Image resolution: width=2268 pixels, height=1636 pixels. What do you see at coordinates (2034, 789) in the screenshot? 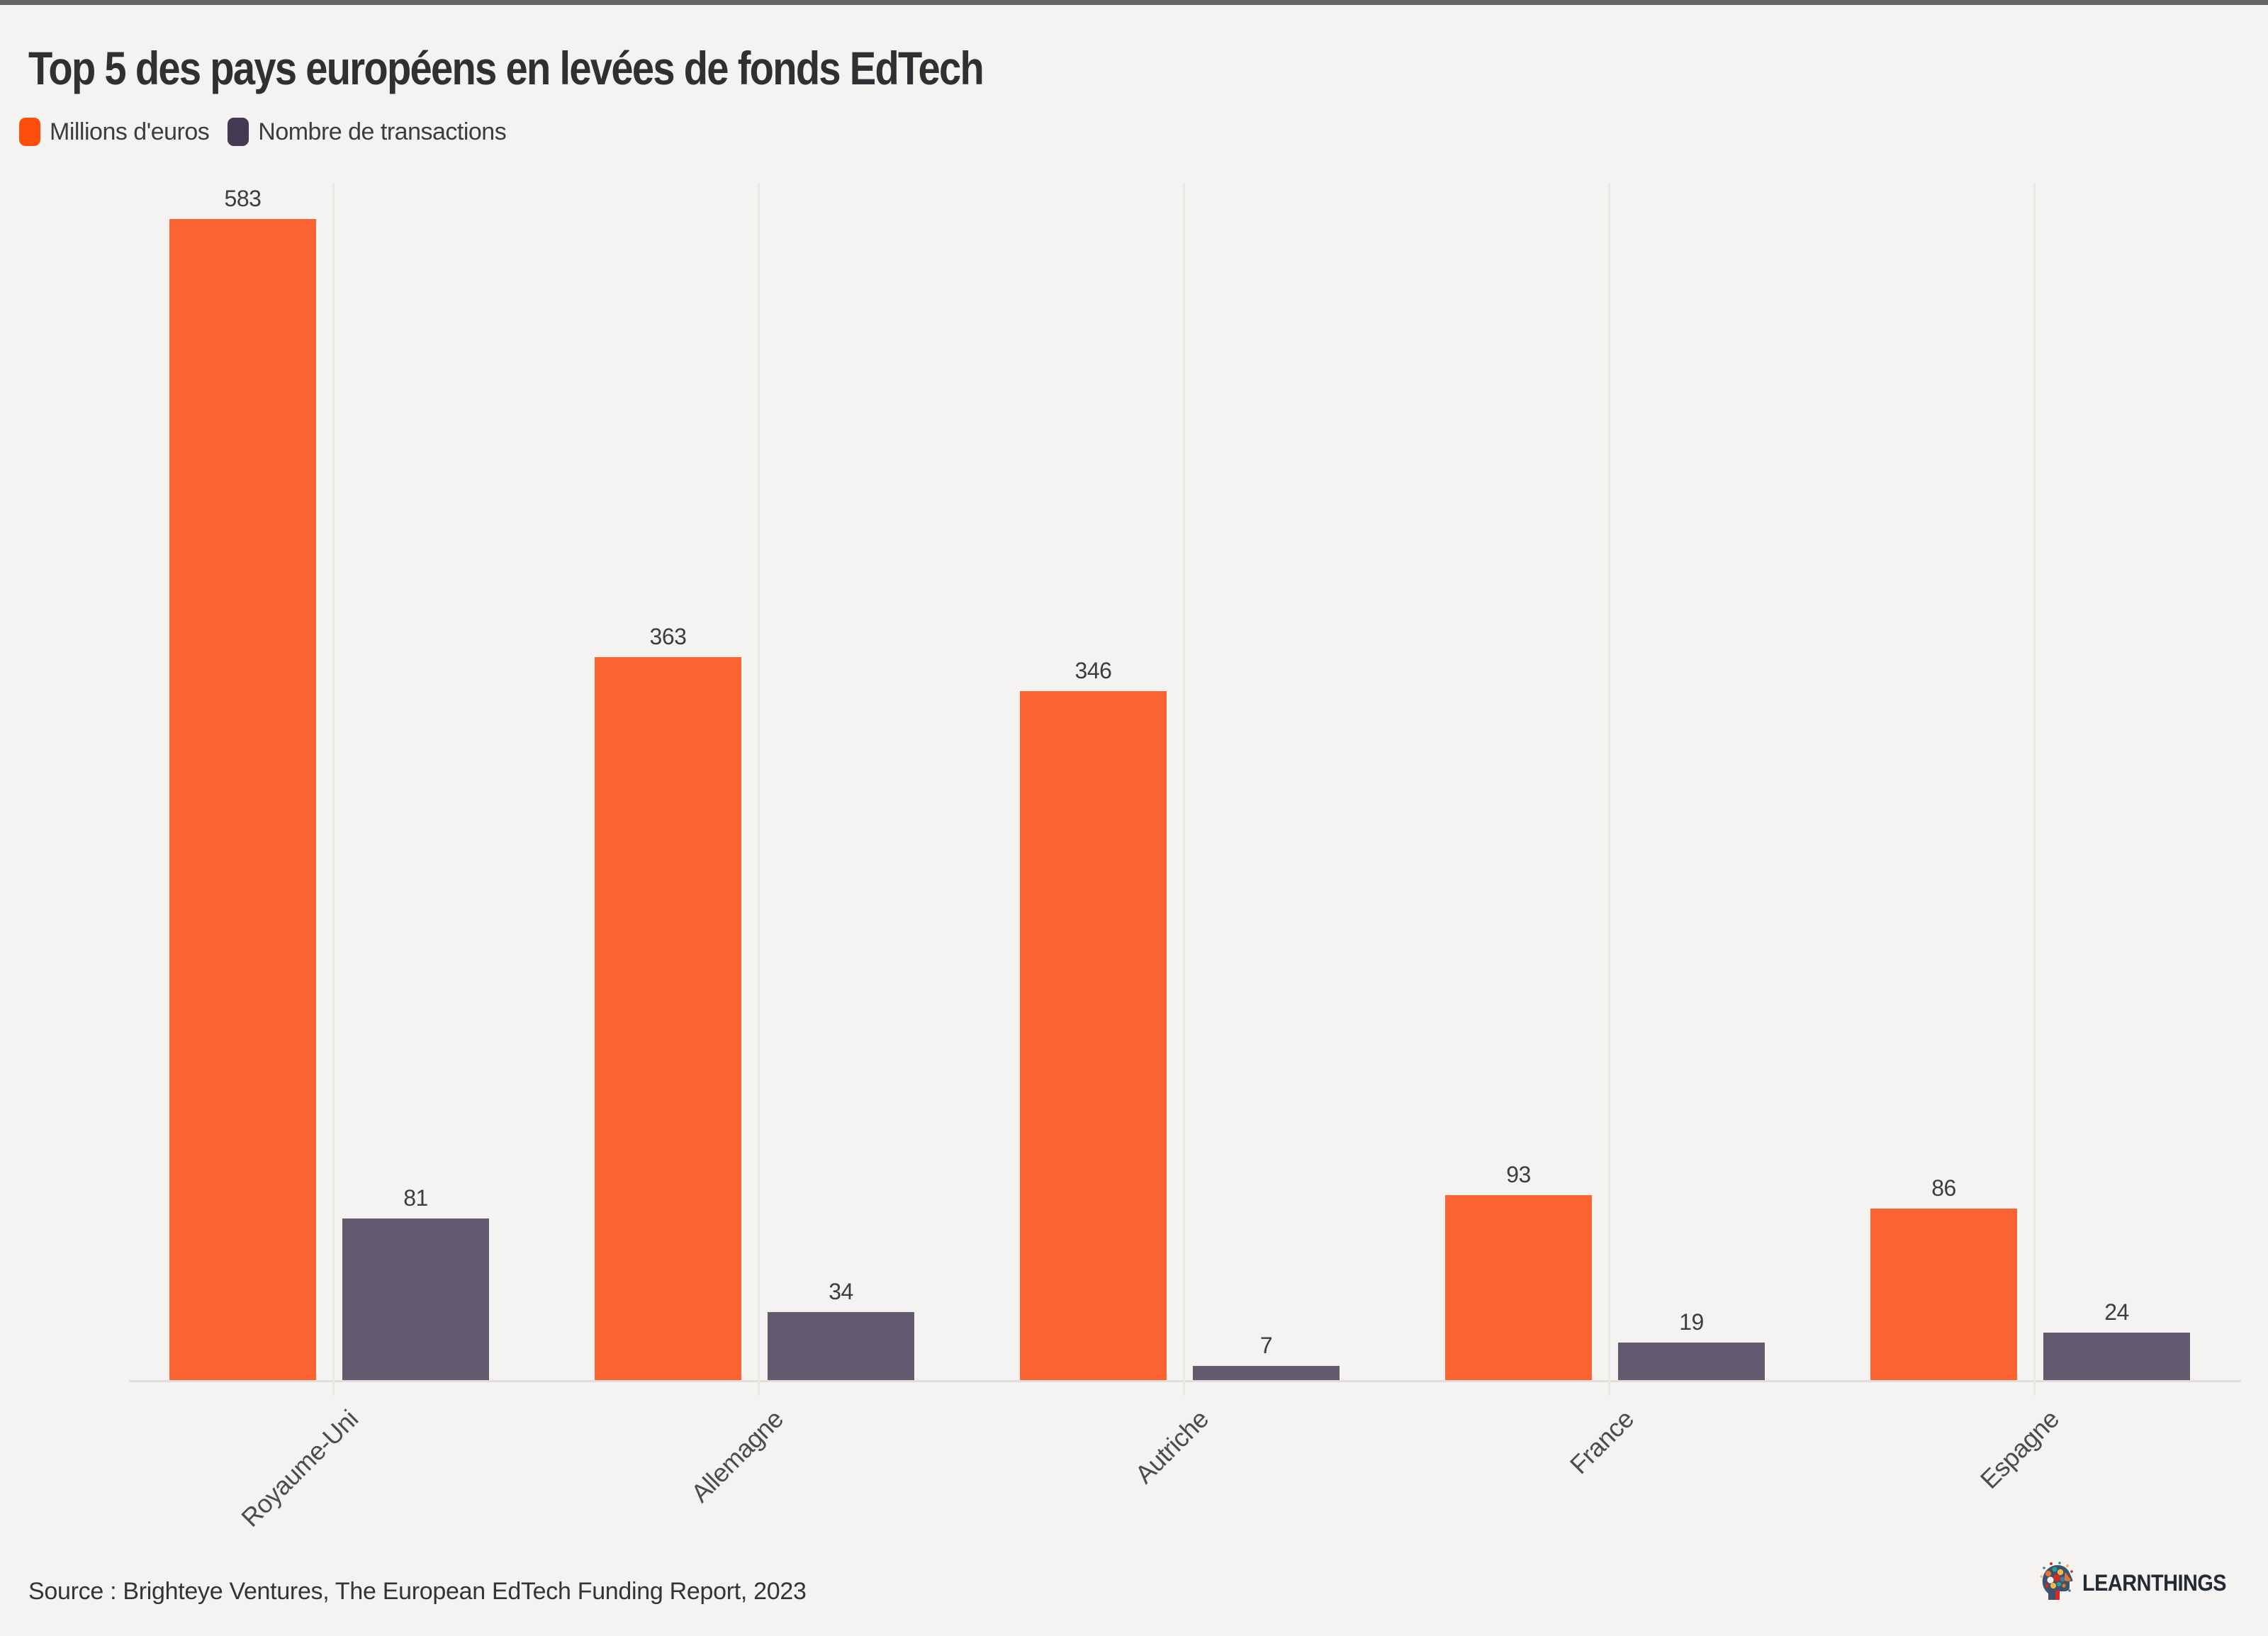
I see `category-gridline-espagne` at bounding box center [2034, 789].